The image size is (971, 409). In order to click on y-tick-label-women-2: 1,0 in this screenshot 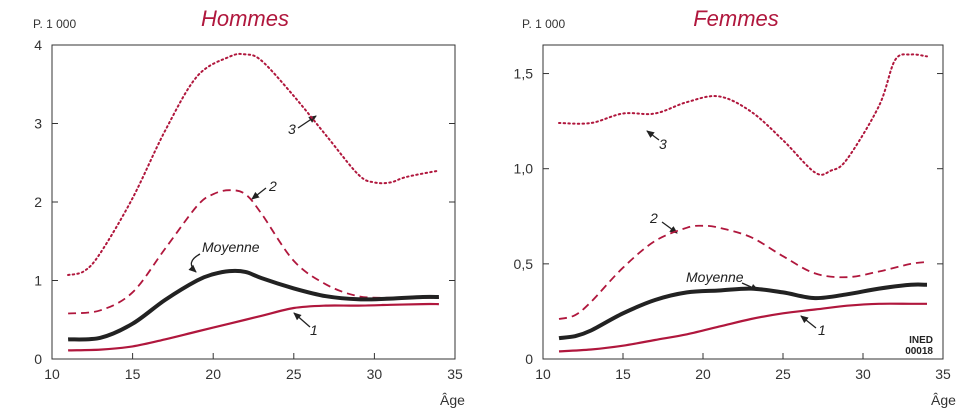, I will do `click(524, 169)`.